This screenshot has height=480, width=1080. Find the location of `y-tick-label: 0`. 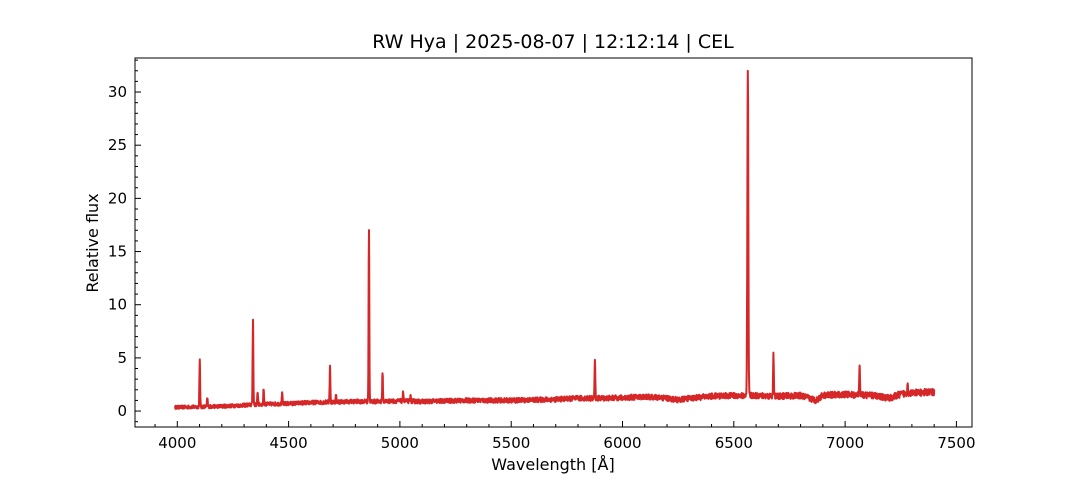

y-tick-label: 0 is located at coordinates (122, 411).